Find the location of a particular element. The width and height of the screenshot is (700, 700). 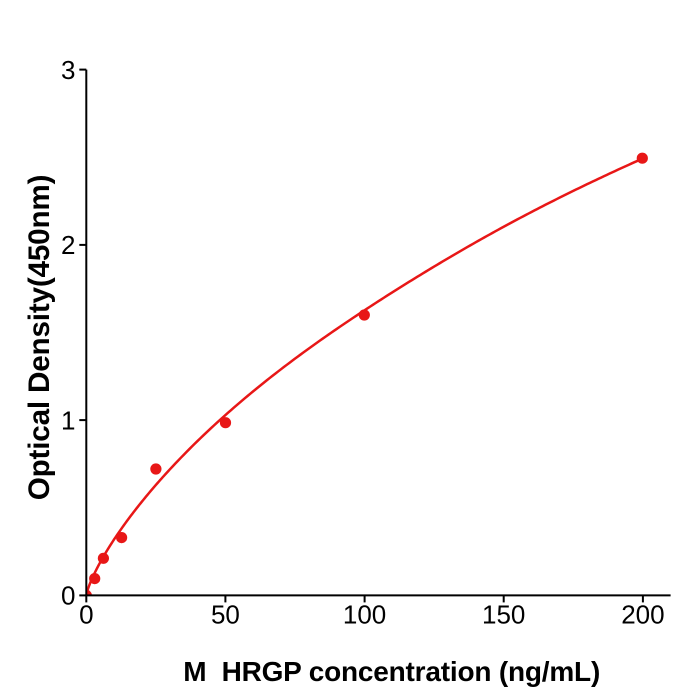

svg-text: Optical Density(450nm) is located at coordinates (39, 338).